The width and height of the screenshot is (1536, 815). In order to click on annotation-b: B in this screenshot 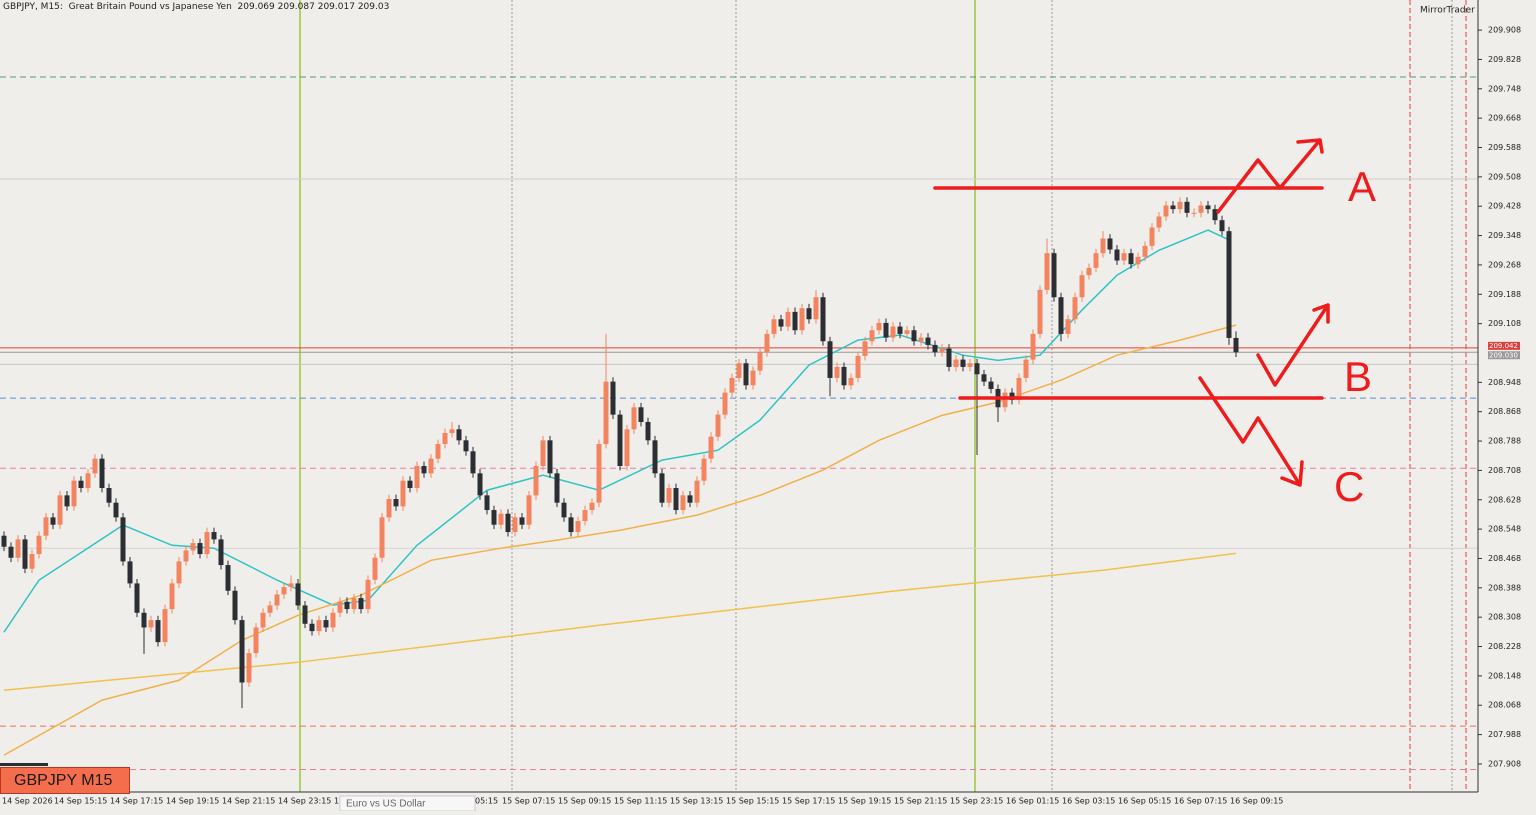, I will do `click(1358, 376)`.